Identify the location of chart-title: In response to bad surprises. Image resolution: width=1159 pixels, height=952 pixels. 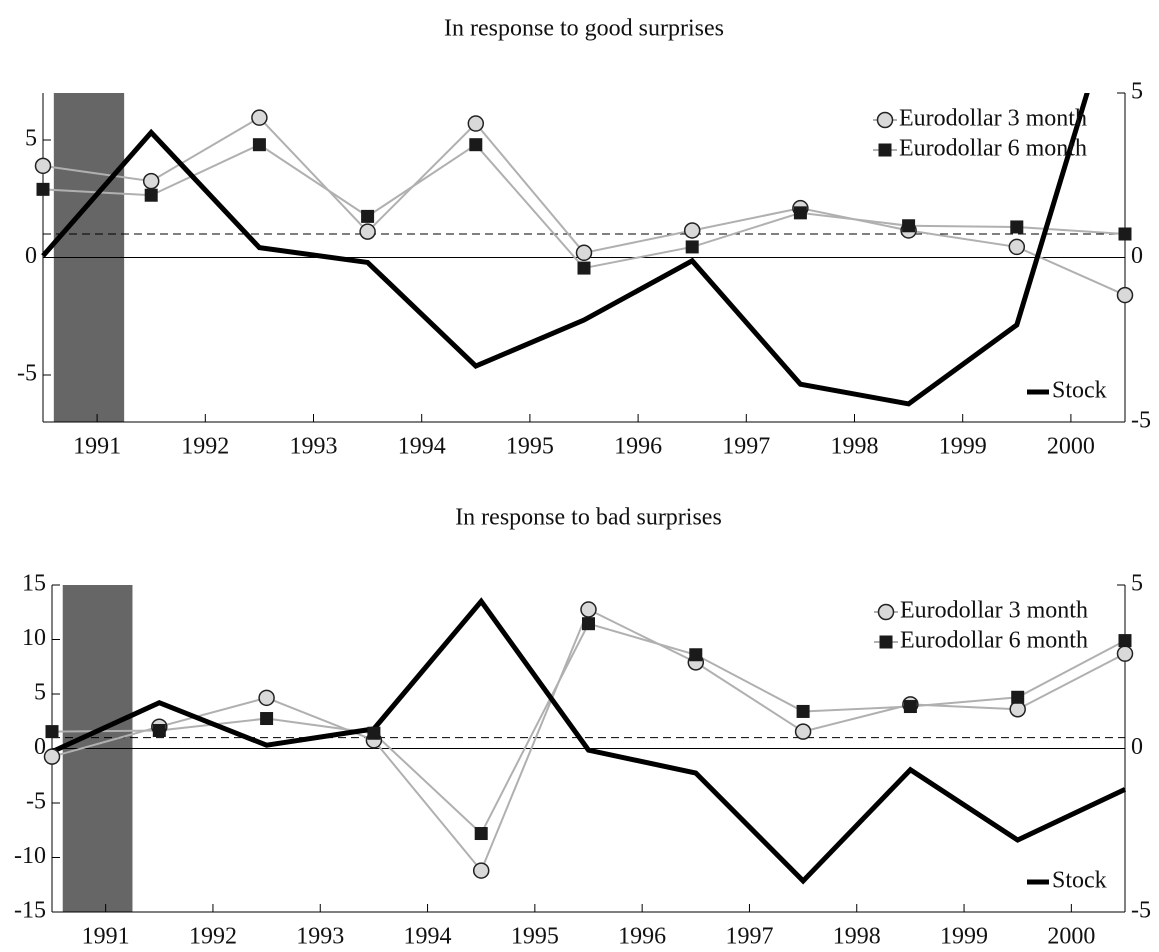
(588, 518).